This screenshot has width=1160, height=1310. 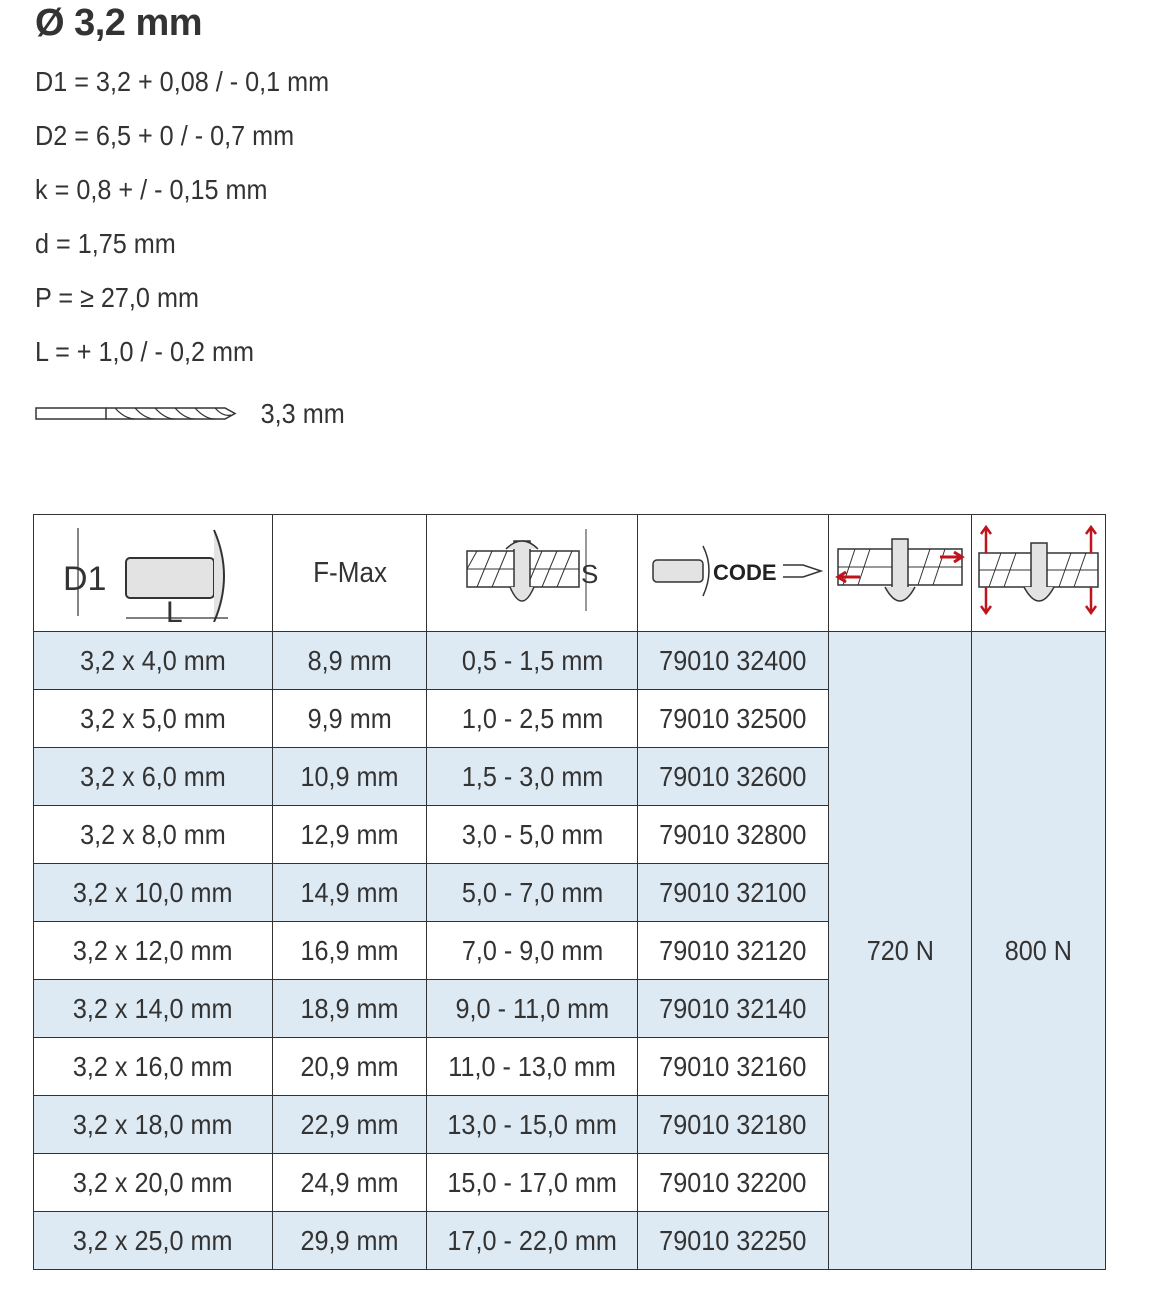 I want to click on cell-code: 79010 32250, so click(x=733, y=1240).